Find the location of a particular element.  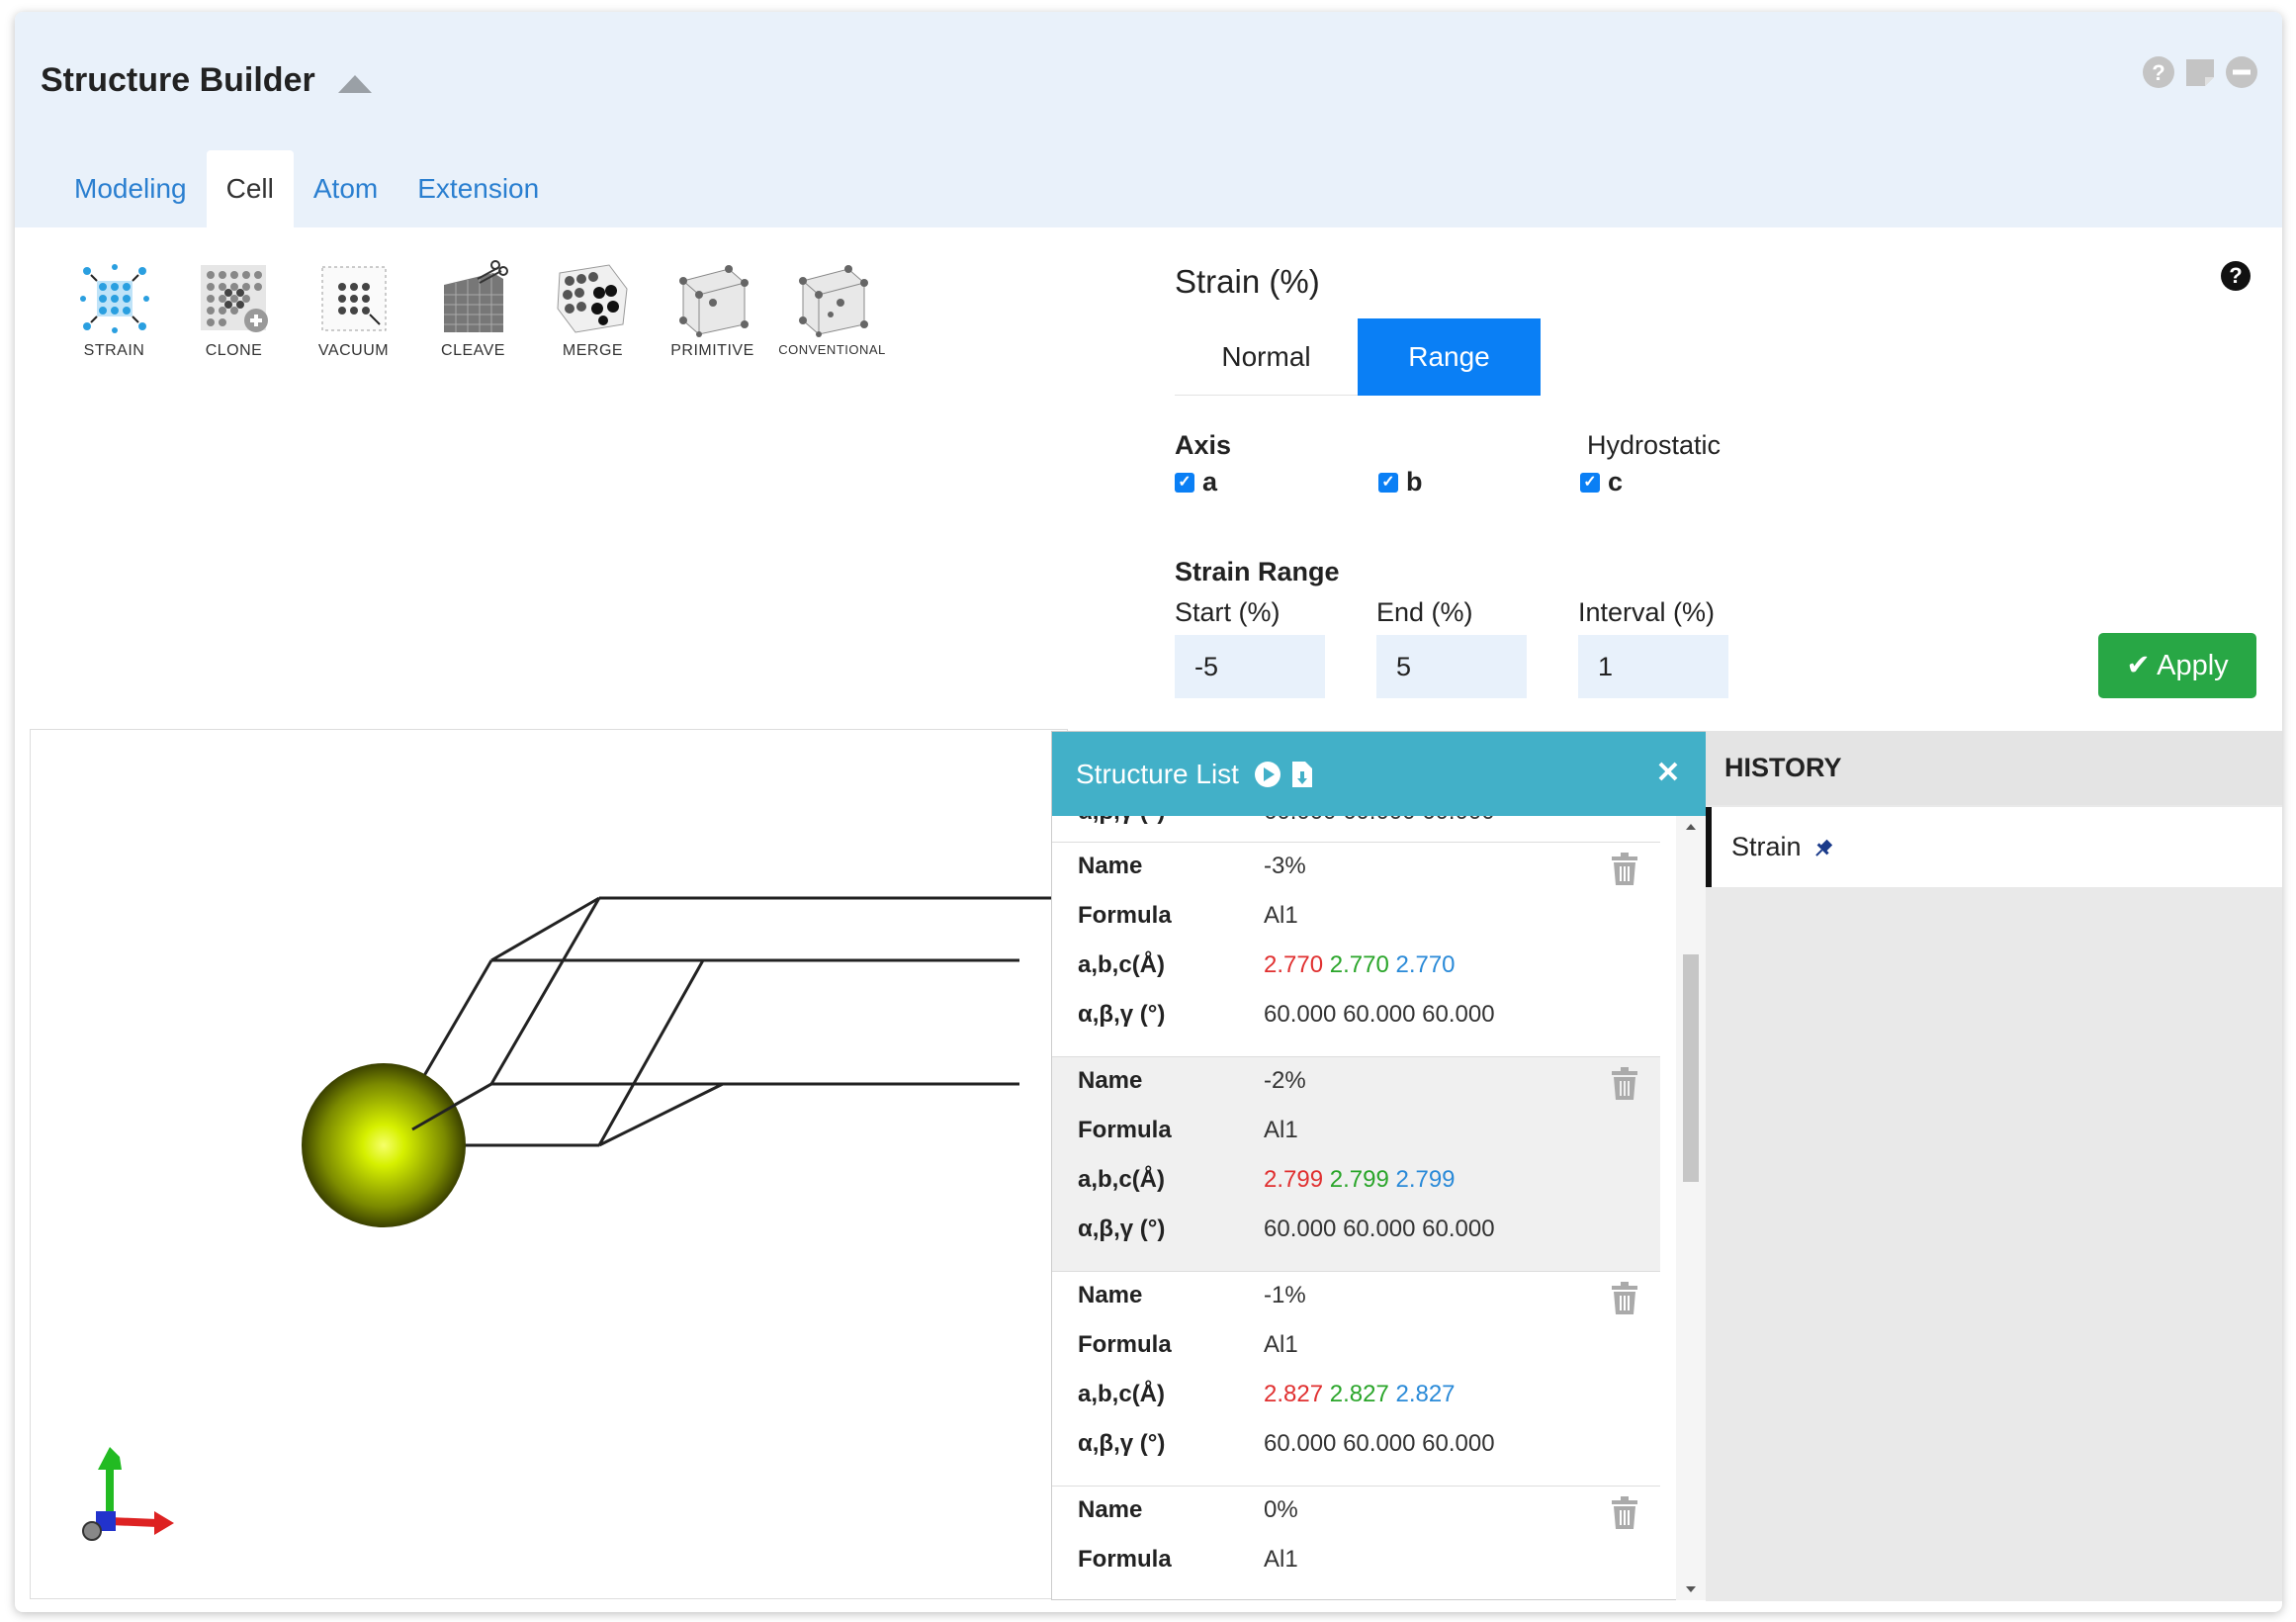

start-input: -5 is located at coordinates (1250, 666).